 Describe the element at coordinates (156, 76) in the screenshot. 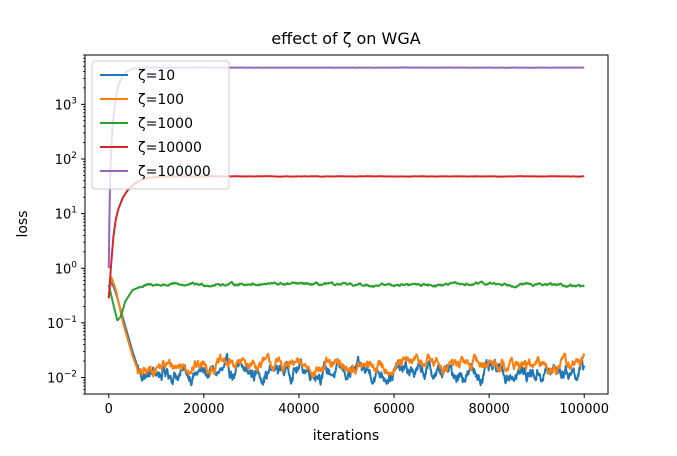

I see `legend-label: ζ=10` at that location.